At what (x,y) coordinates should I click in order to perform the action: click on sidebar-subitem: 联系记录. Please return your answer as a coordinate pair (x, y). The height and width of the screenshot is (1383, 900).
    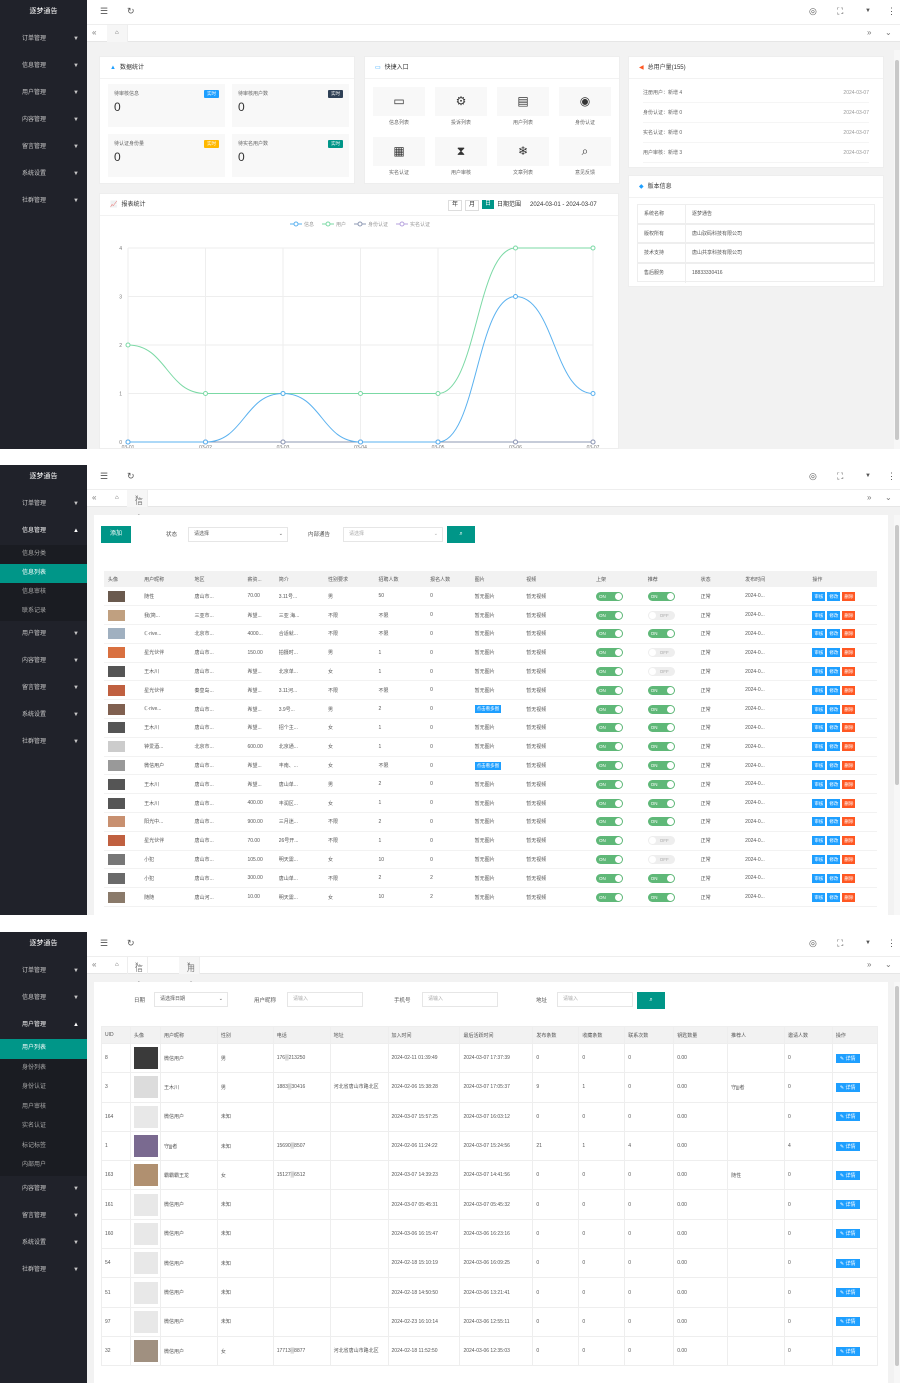
    Looking at the image, I should click on (43, 611).